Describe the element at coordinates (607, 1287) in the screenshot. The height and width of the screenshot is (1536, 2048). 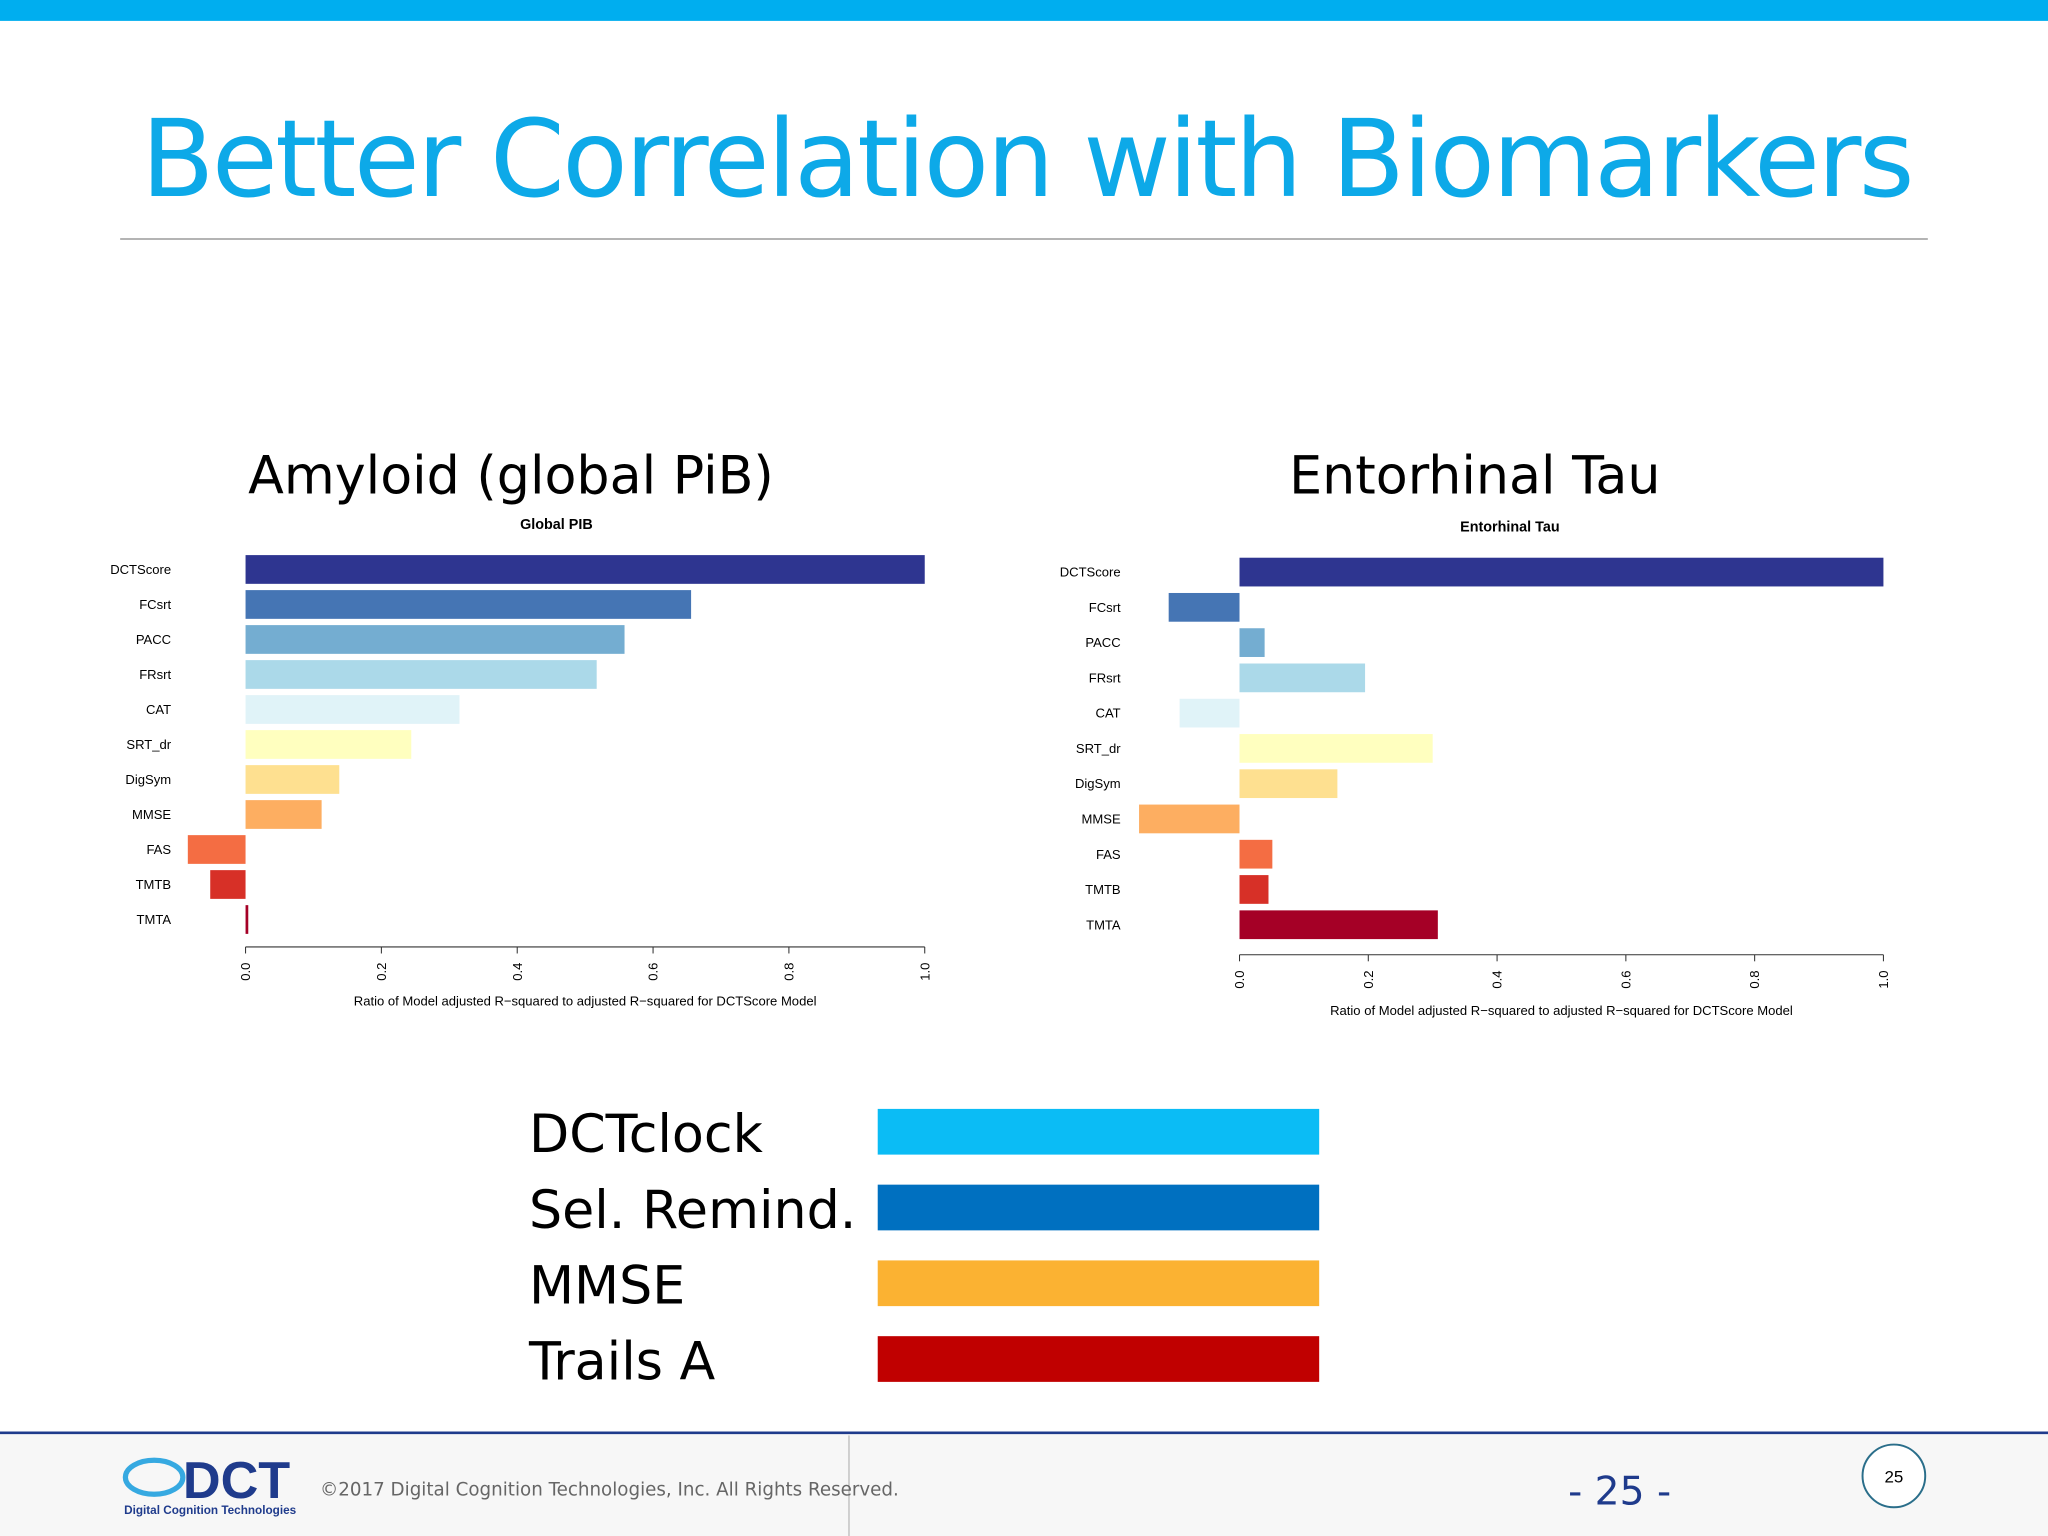
I see `legend-label: MMSE` at that location.